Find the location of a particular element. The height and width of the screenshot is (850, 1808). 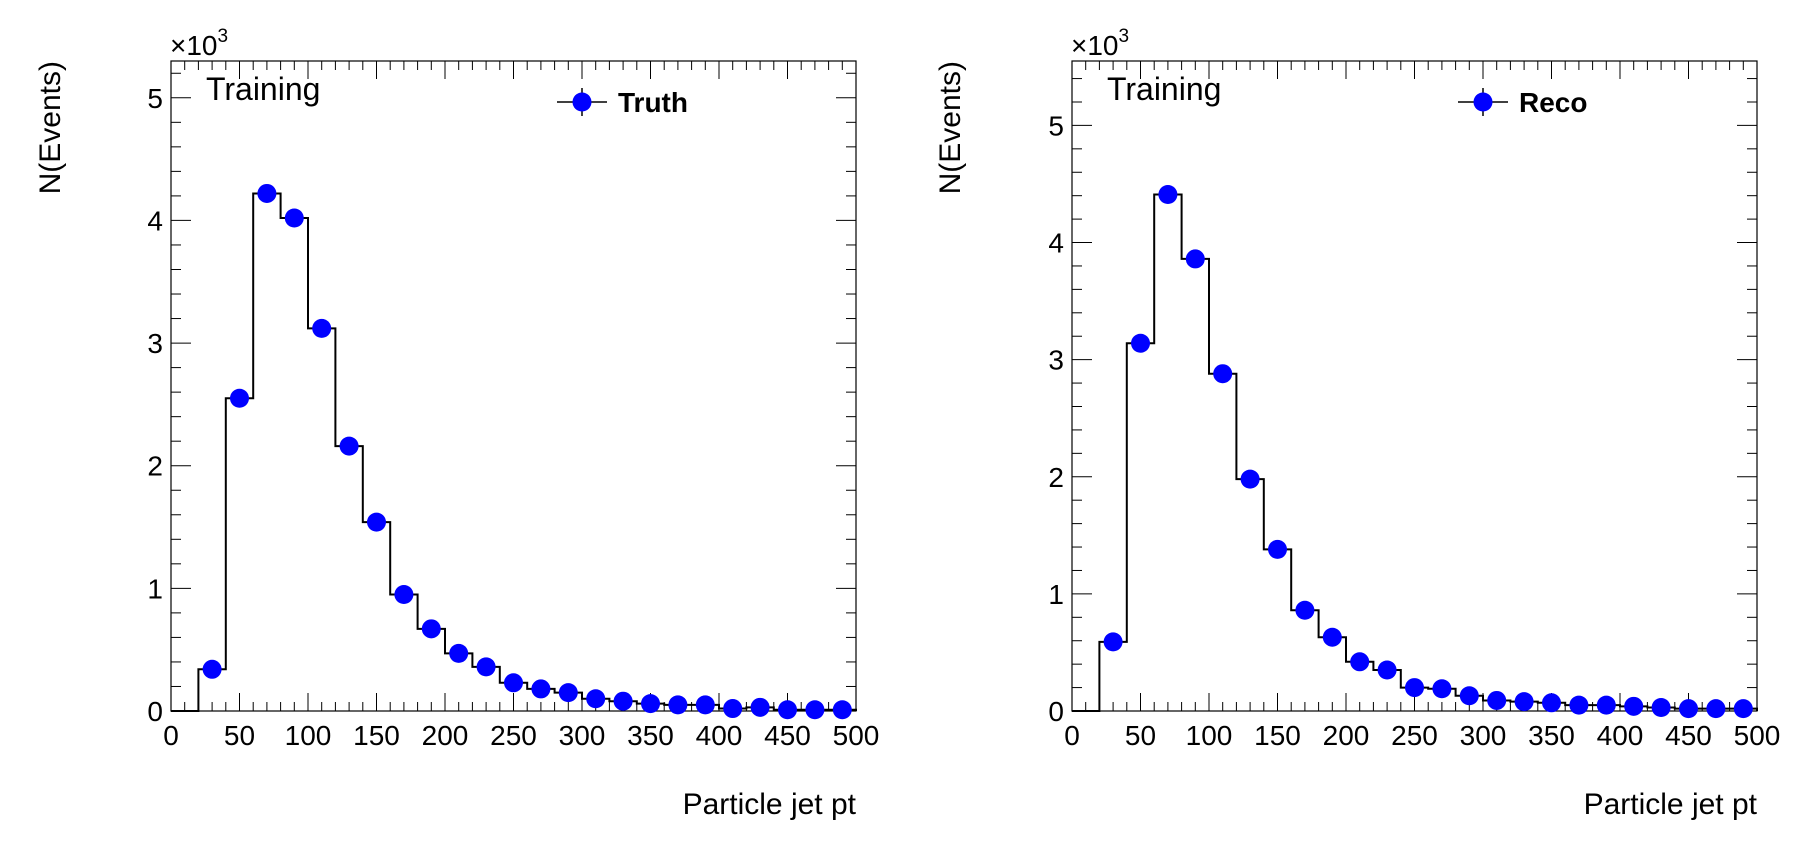

x-tick-label: 50 is located at coordinates (239, 735).